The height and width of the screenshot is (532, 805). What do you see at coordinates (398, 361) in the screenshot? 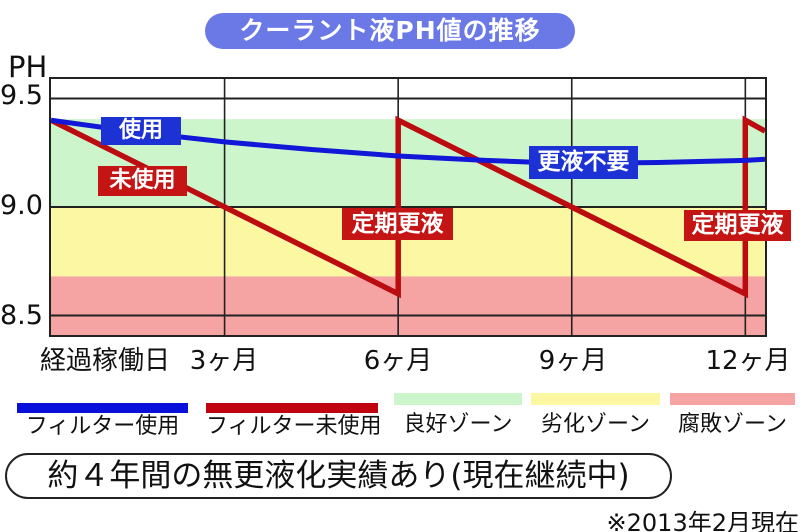
I see `x-tick-6month: 6ヶ月` at bounding box center [398, 361].